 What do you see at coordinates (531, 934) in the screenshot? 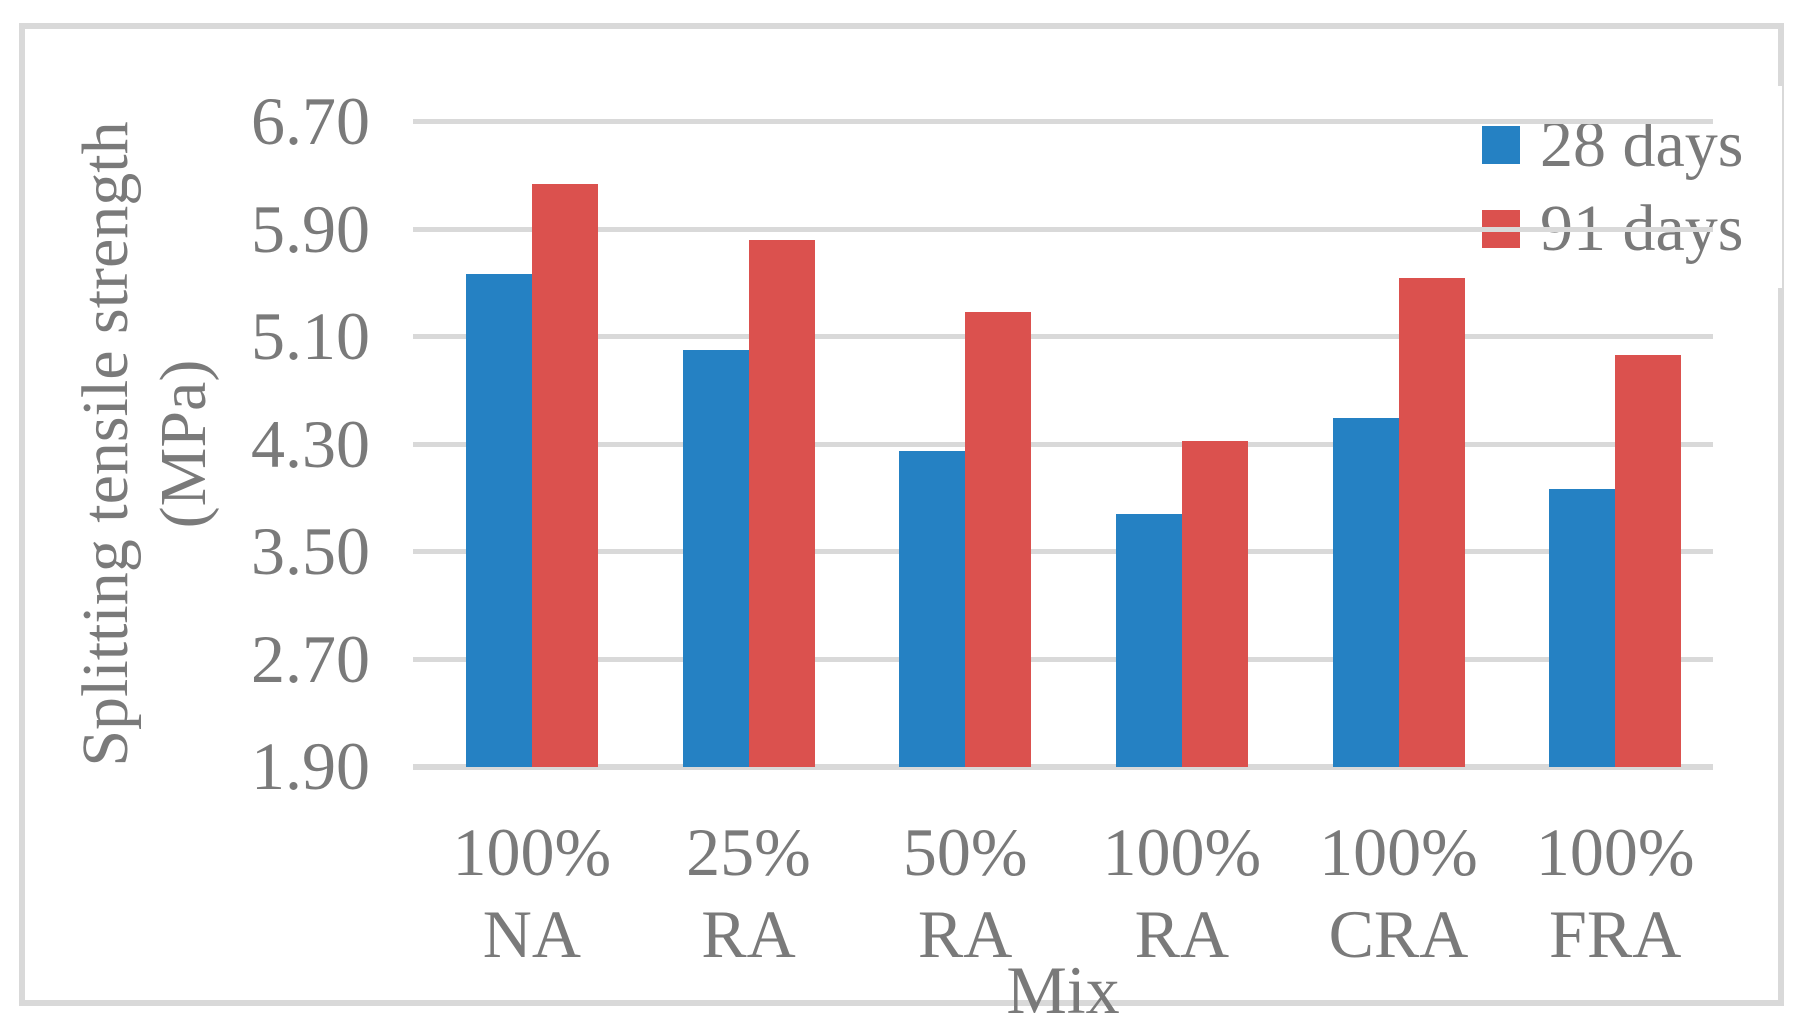
I see `x-category-label-line: NA` at bounding box center [531, 934].